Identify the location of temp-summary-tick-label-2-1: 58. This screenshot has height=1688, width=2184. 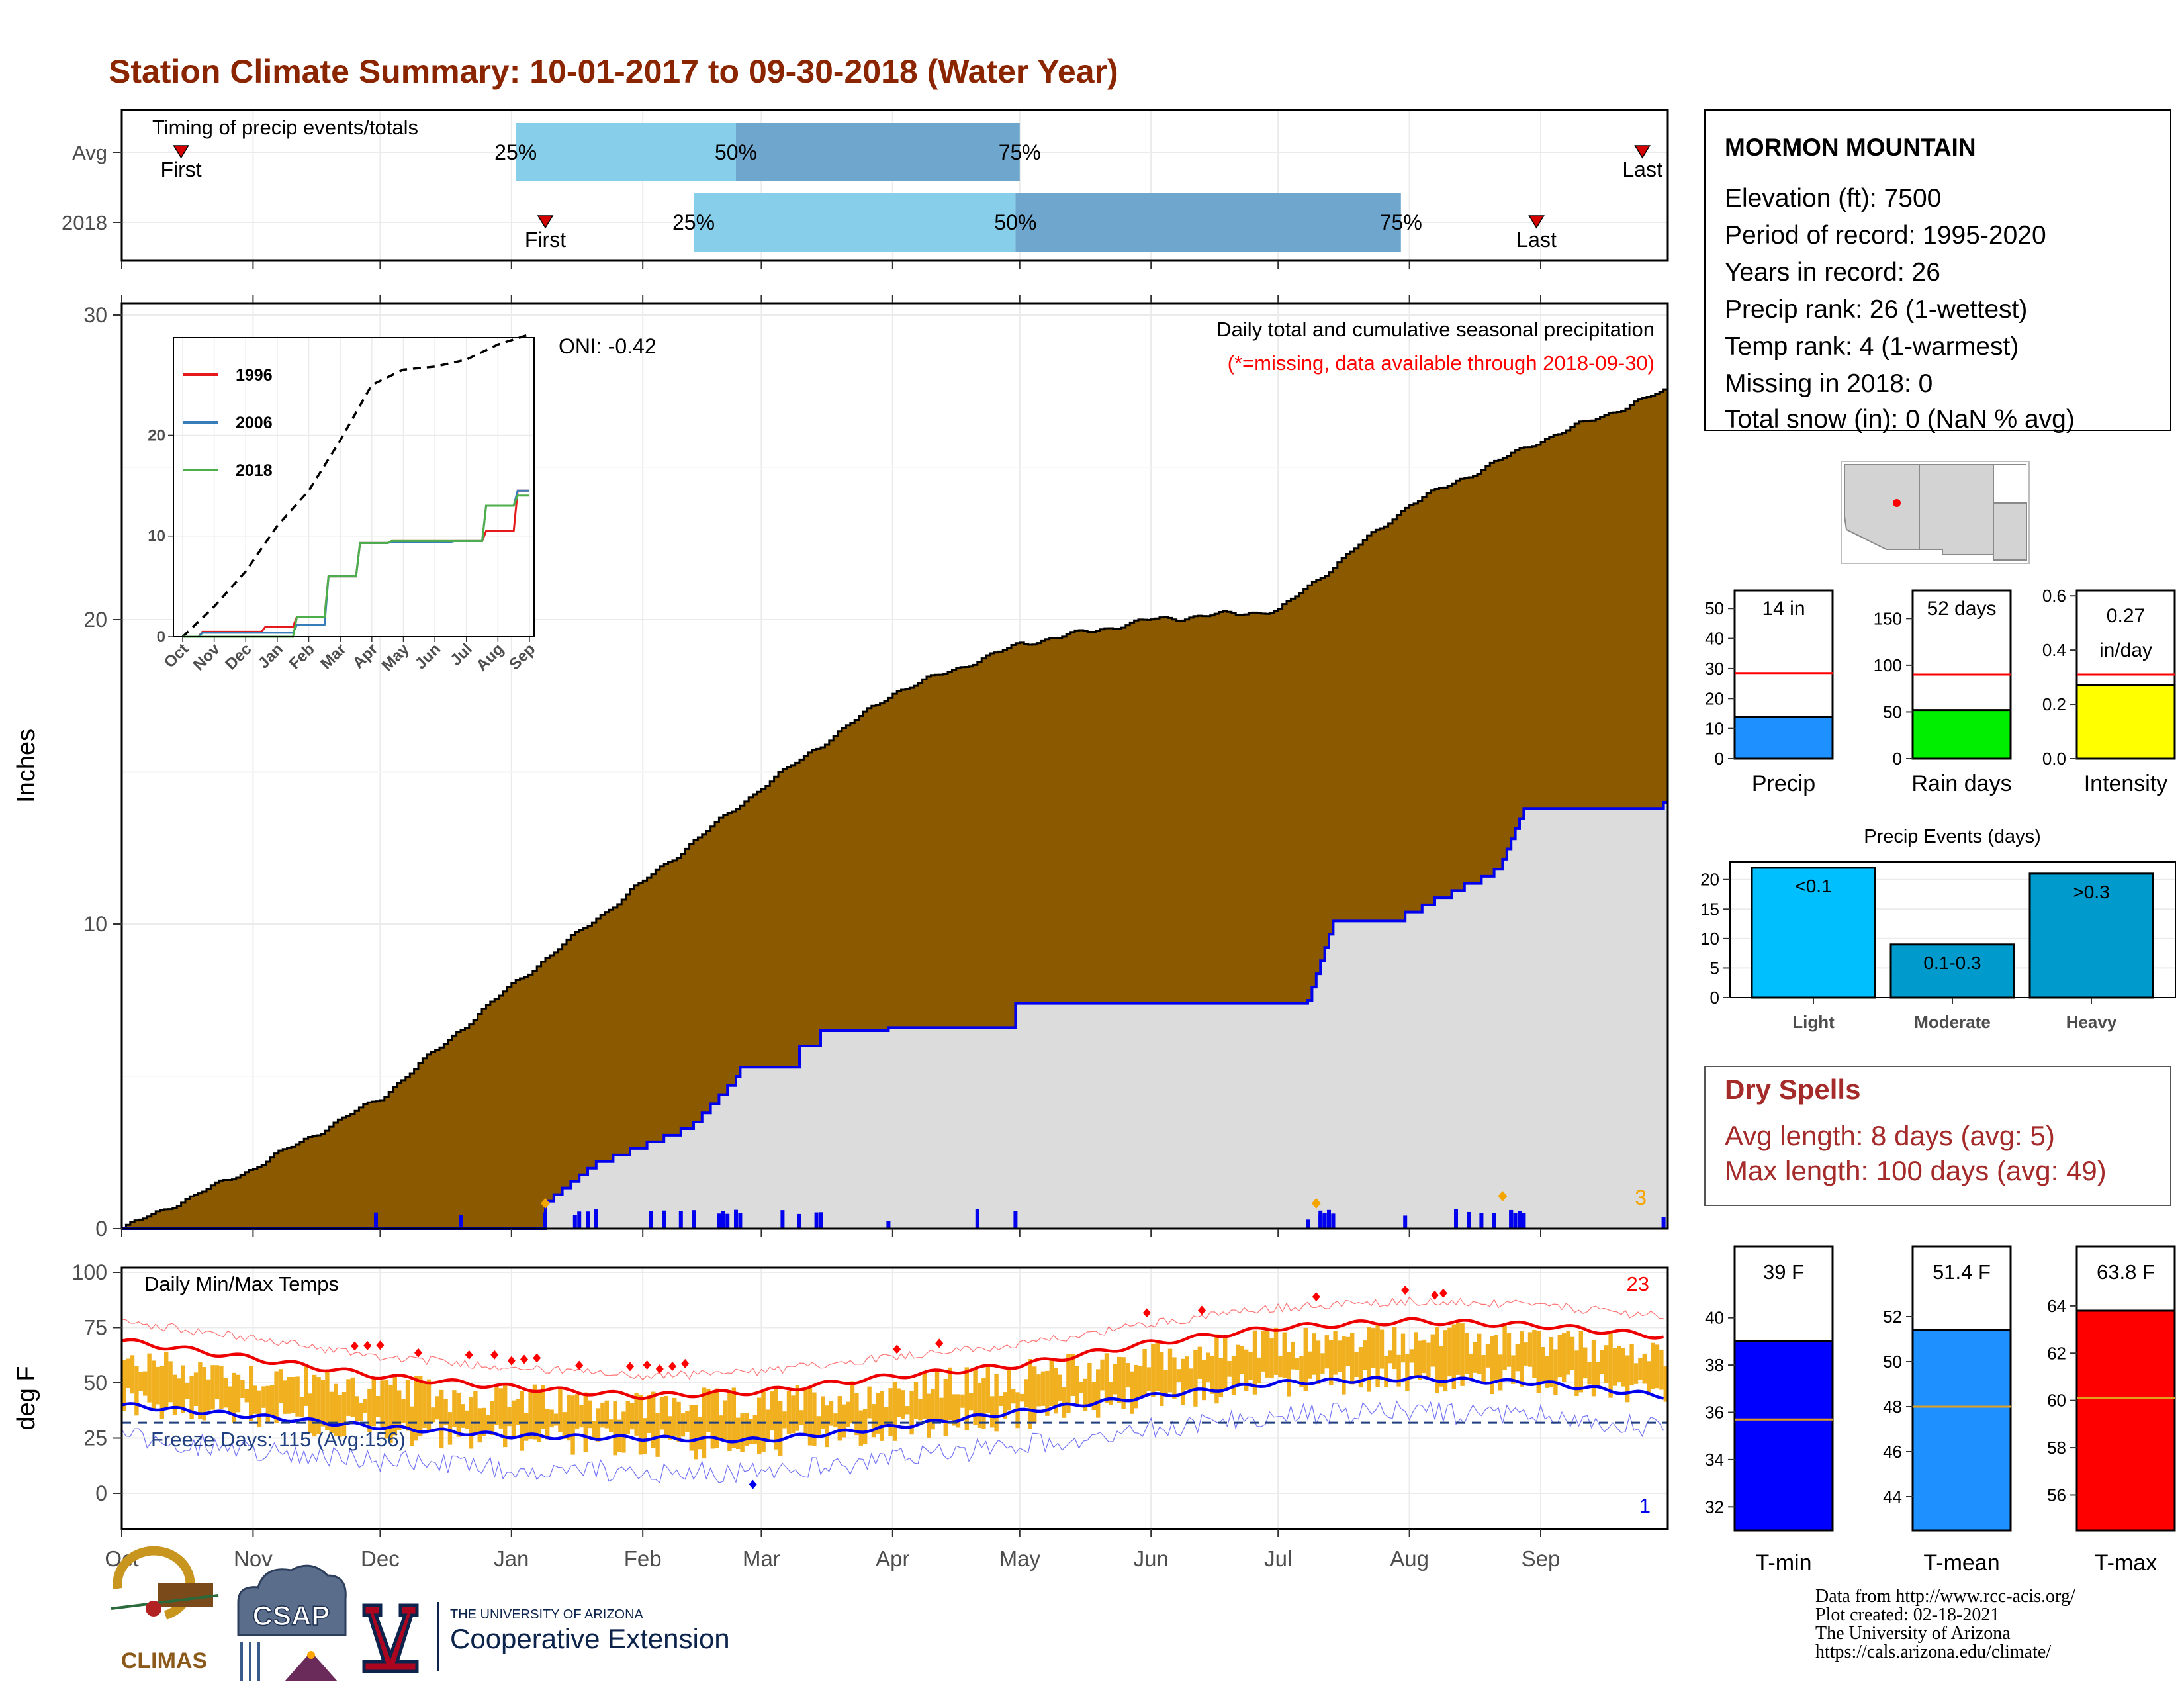
(2056, 1448).